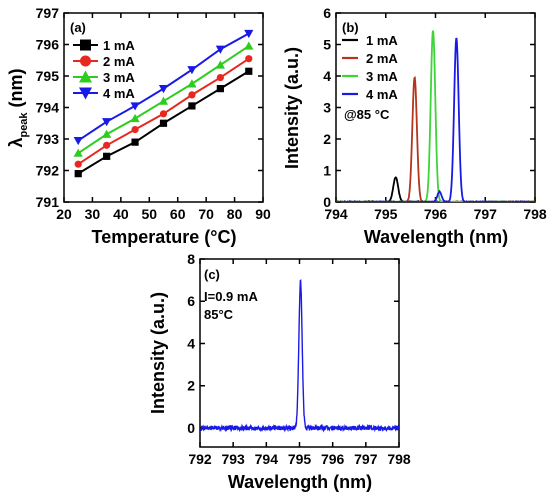  Describe the element at coordinates (48, 171) in the screenshot. I see `y-tick-label: 792` at that location.